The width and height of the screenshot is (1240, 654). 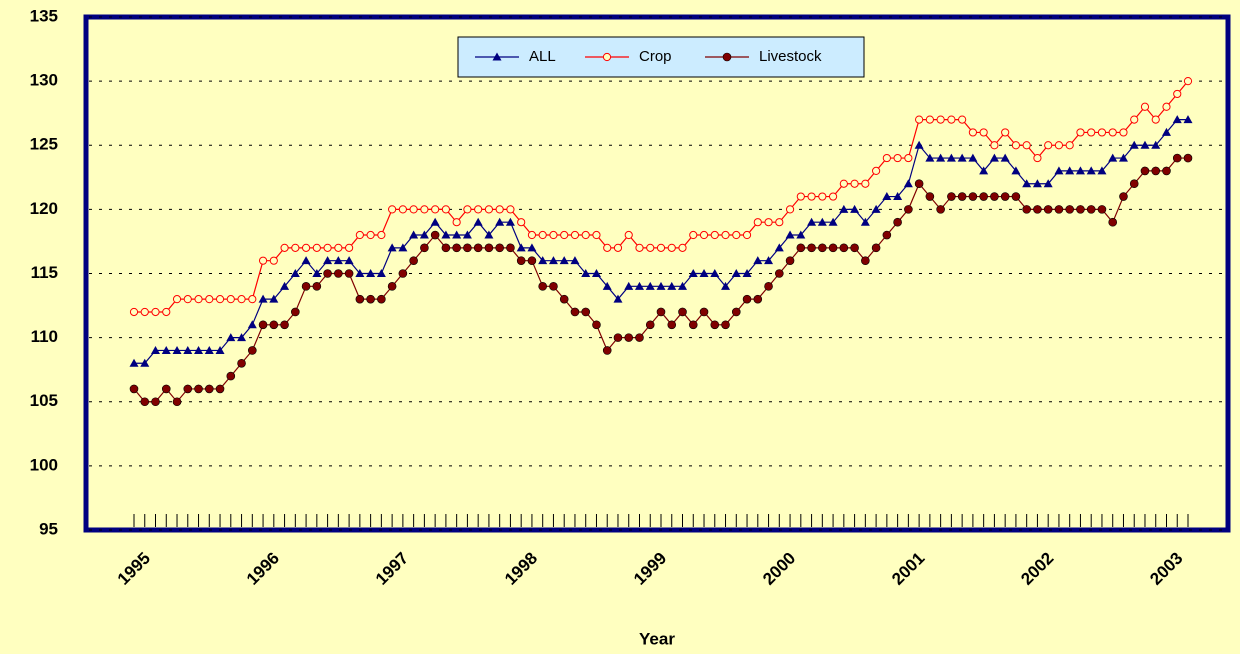 I want to click on y-tick-label: 115, so click(x=44, y=272).